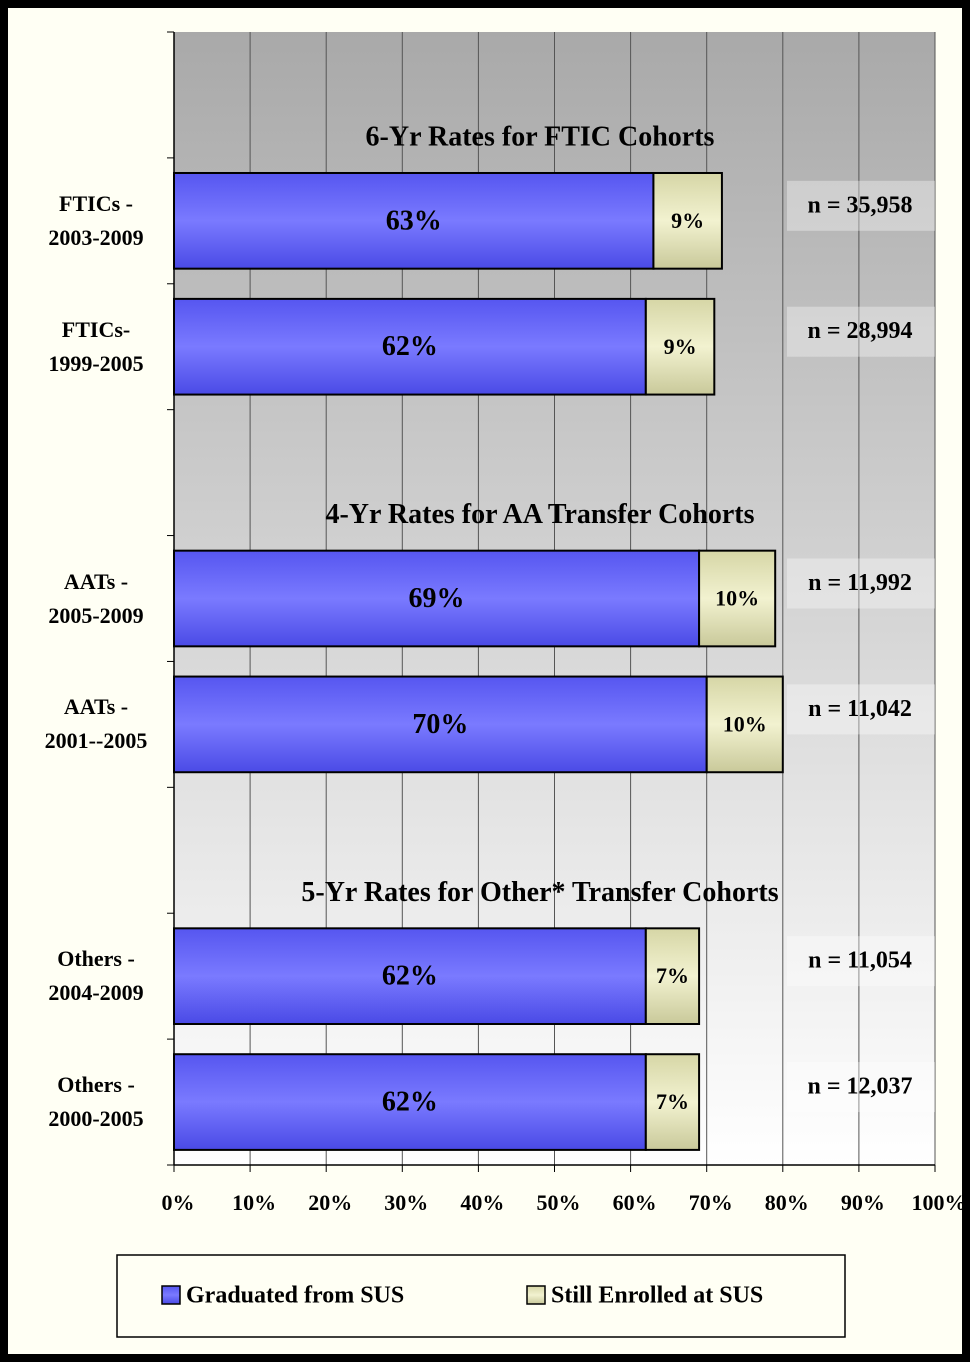  Describe the element at coordinates (540, 136) in the screenshot. I see `section-title: 6-Yr Rates for FTIC Cohorts` at that location.